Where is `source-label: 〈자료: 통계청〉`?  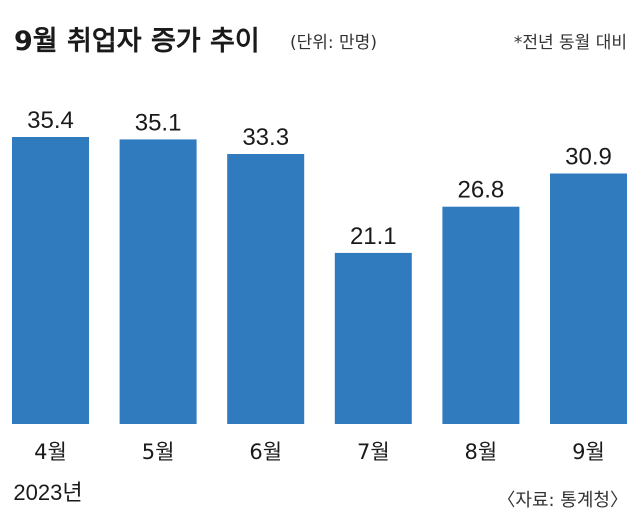
source-label: 〈자료: 통계청〉 is located at coordinates (562, 500).